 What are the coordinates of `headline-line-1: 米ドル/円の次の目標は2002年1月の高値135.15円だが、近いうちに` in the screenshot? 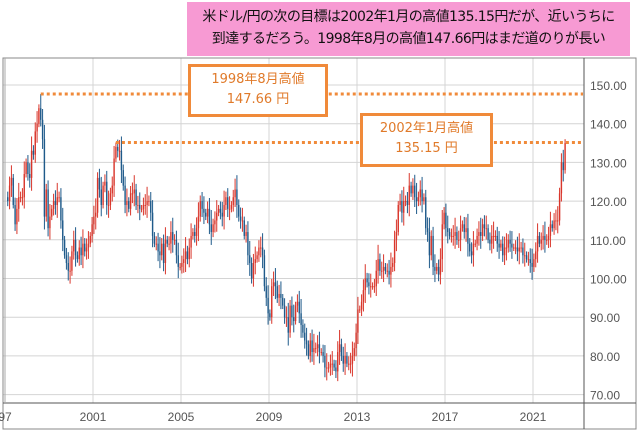 It's located at (408, 17).